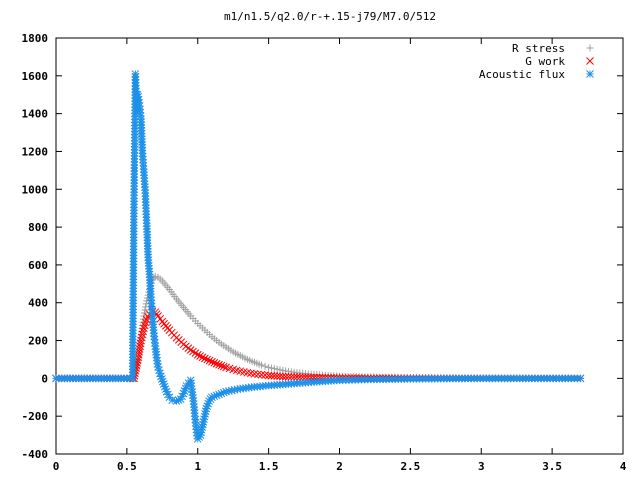  Describe the element at coordinates (35, 416) in the screenshot. I see `y-tick-label: -200` at that location.